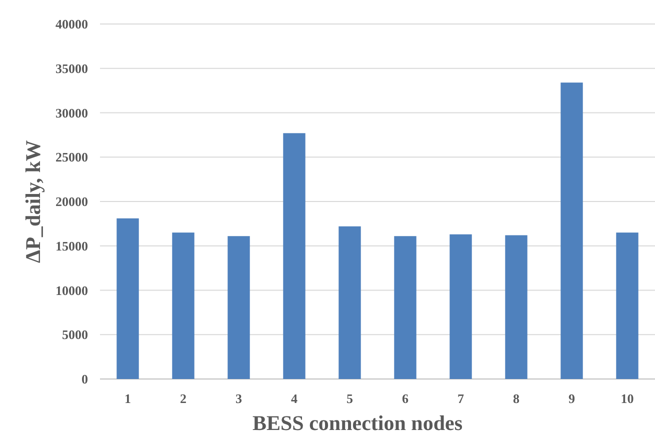  I want to click on y-tick-label: 5000, so click(75, 334).